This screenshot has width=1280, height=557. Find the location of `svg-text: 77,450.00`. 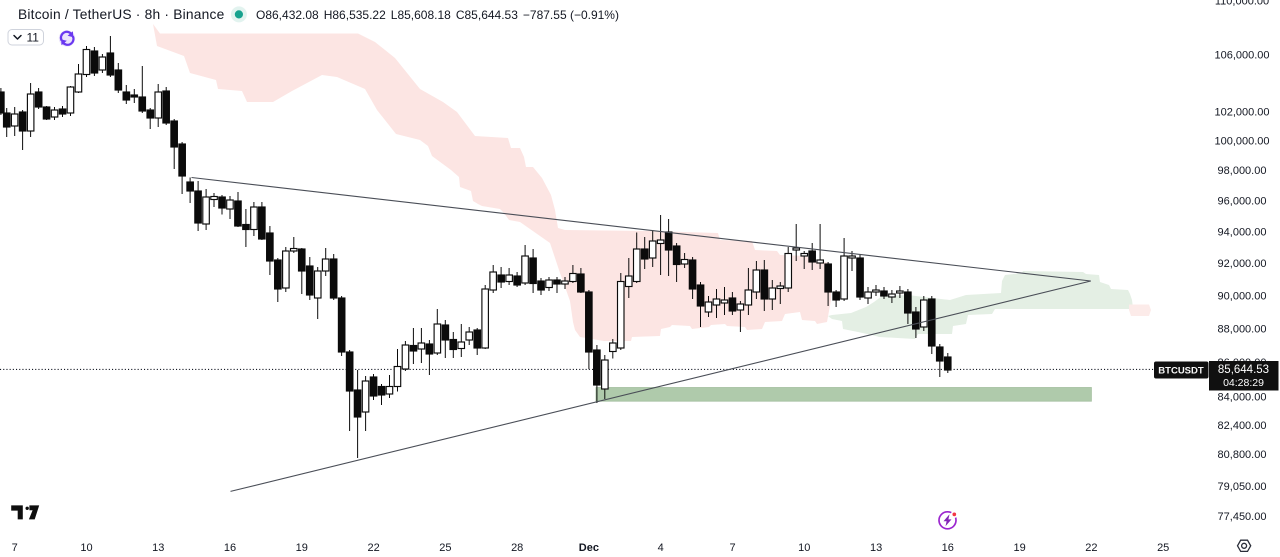

svg-text: 77,450.00 is located at coordinates (1242, 517).